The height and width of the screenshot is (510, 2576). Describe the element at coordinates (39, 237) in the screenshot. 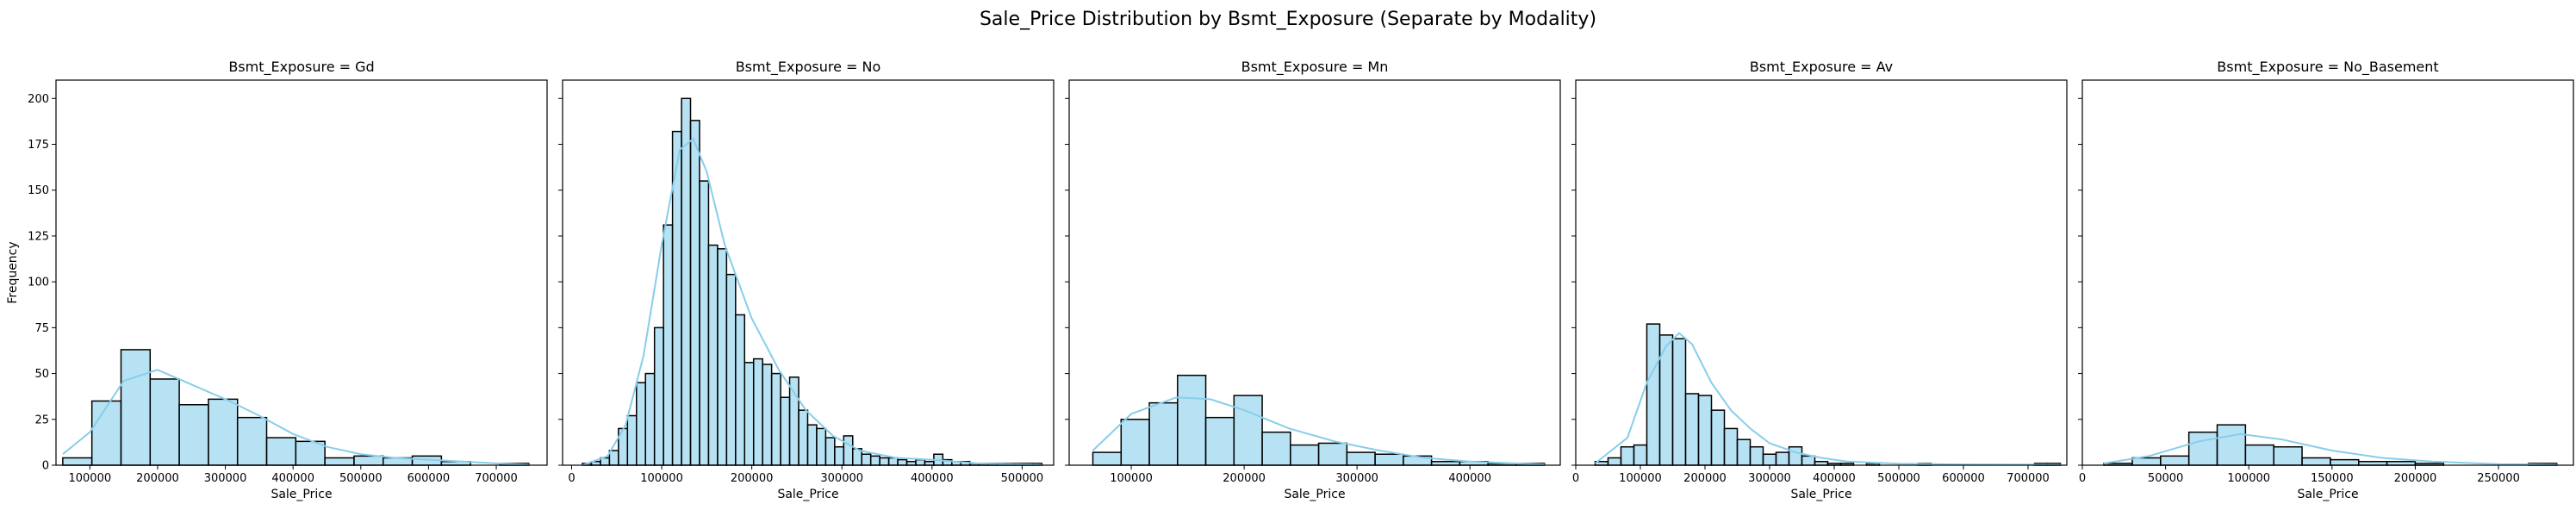

I see `y-tick-label: 125` at that location.